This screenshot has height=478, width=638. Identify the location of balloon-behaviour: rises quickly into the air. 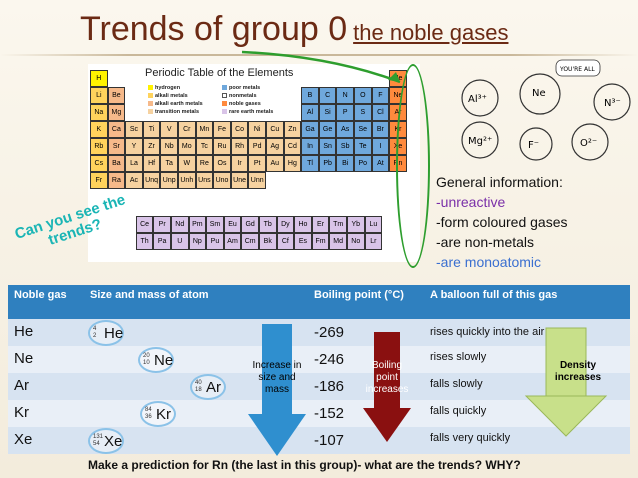
(487, 332).